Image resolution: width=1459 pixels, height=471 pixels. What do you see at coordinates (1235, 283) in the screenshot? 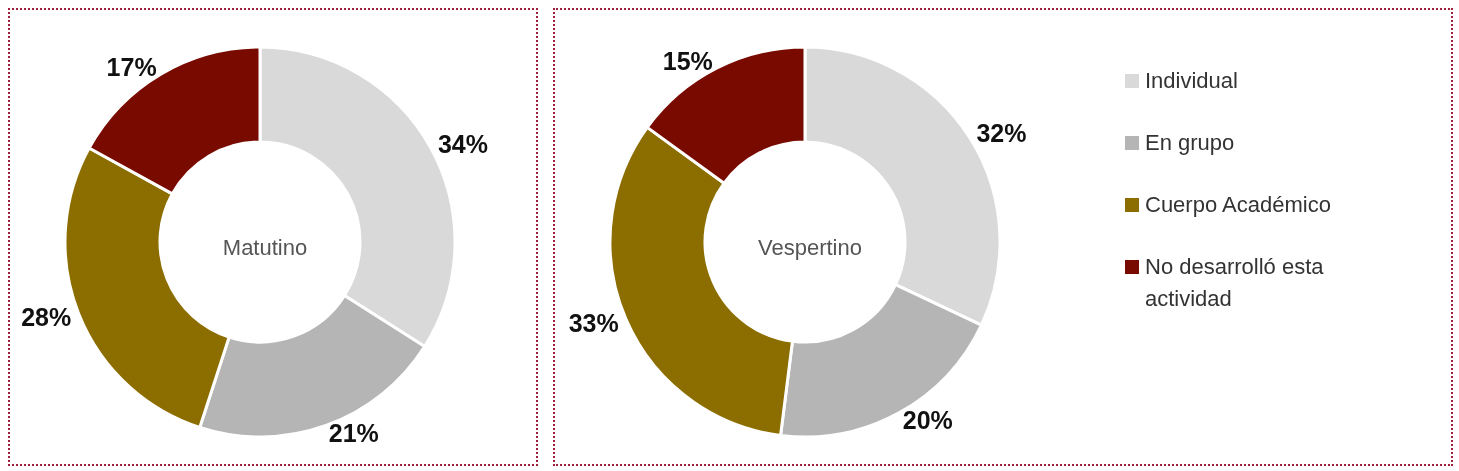
I see `legend-label: No desarrolló esta actividad` at bounding box center [1235, 283].